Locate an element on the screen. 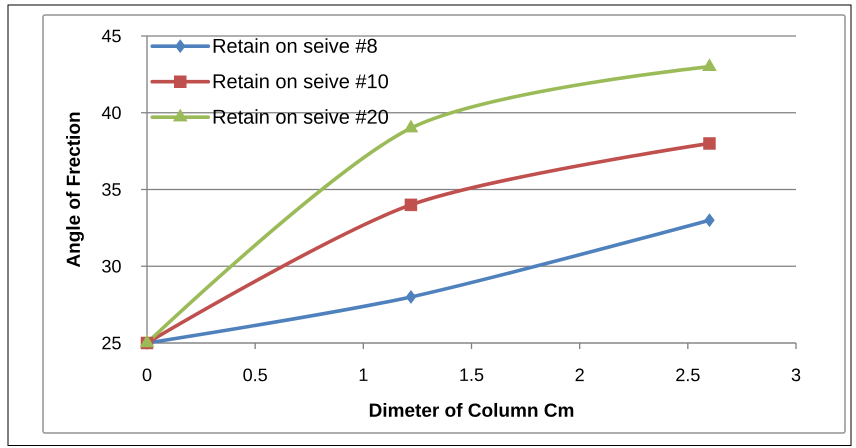  y-tick-label: 45 is located at coordinates (111, 36).